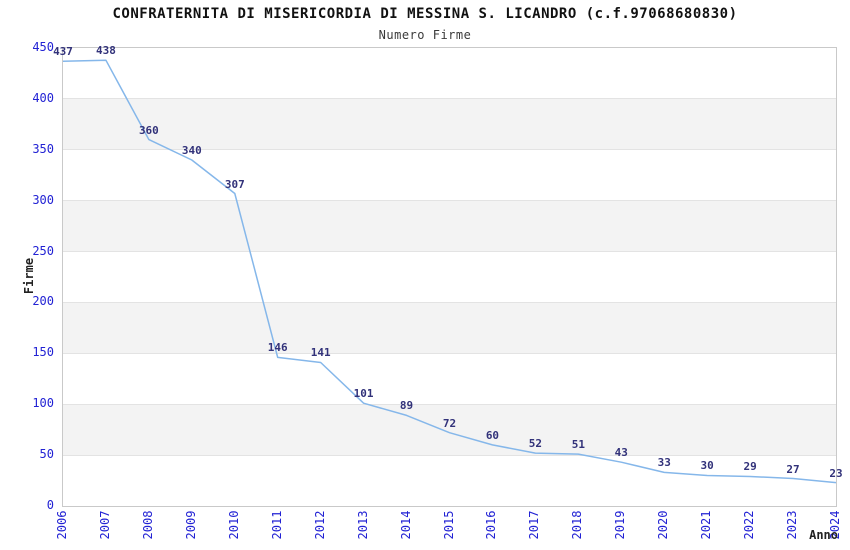 The image size is (850, 550). I want to click on data-point-label: 437, so click(63, 52).